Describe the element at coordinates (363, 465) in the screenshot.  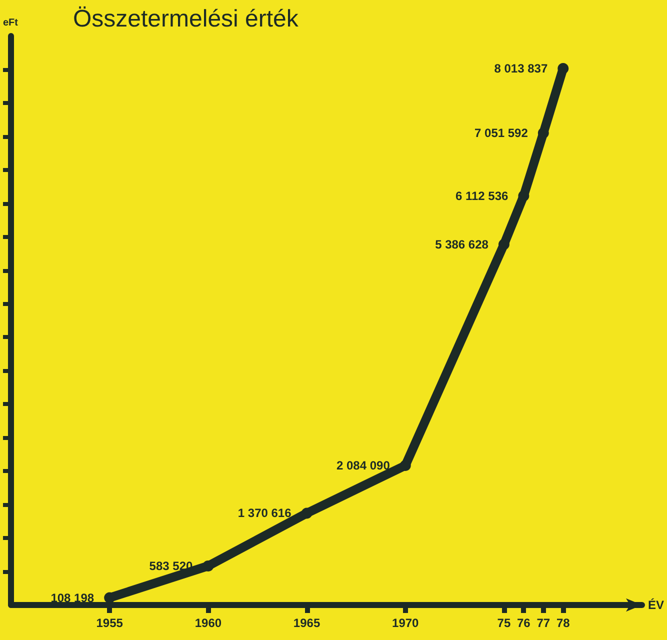
I see `data-label: 2 084 090` at that location.